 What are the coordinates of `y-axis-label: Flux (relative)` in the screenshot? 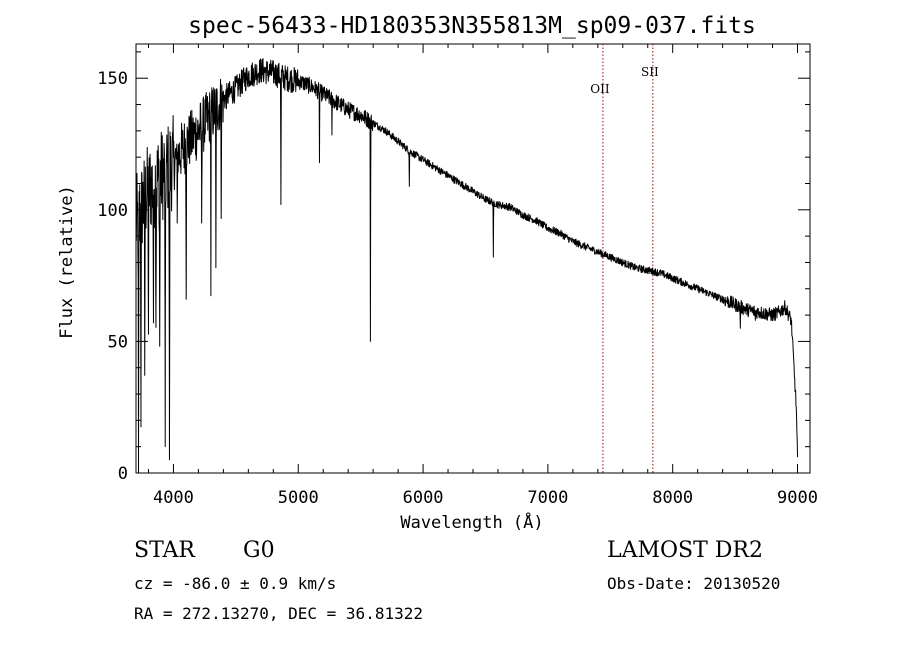 It's located at (67, 262).